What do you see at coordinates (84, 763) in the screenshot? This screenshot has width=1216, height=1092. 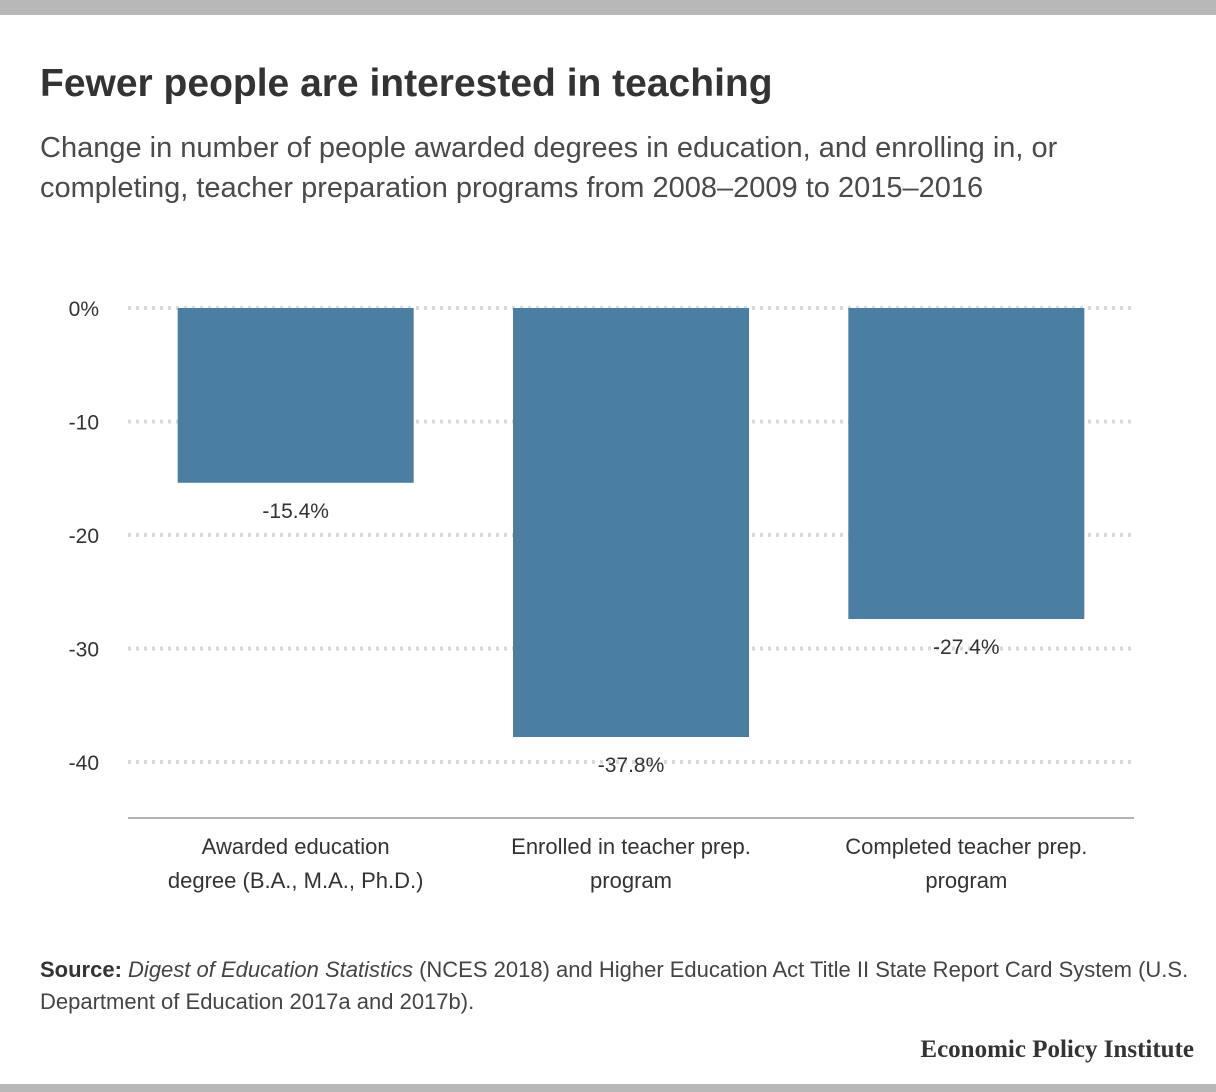 I see `y-tick-label: -40` at bounding box center [84, 763].